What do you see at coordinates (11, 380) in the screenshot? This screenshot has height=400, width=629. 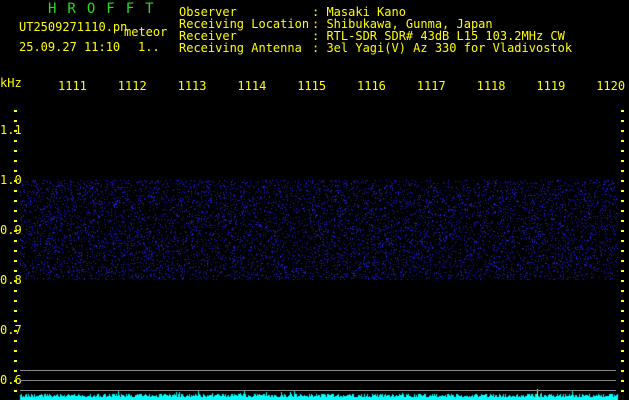 I see `y-tick-label: 0.6` at bounding box center [11, 380].